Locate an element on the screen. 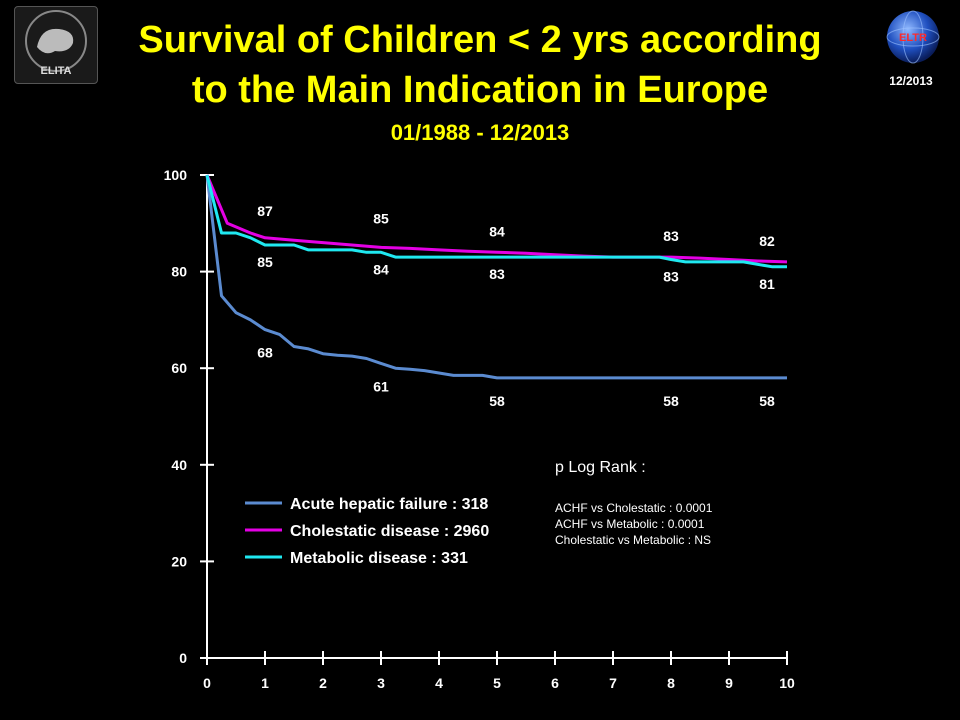  data-label: 61 is located at coordinates (381, 386).